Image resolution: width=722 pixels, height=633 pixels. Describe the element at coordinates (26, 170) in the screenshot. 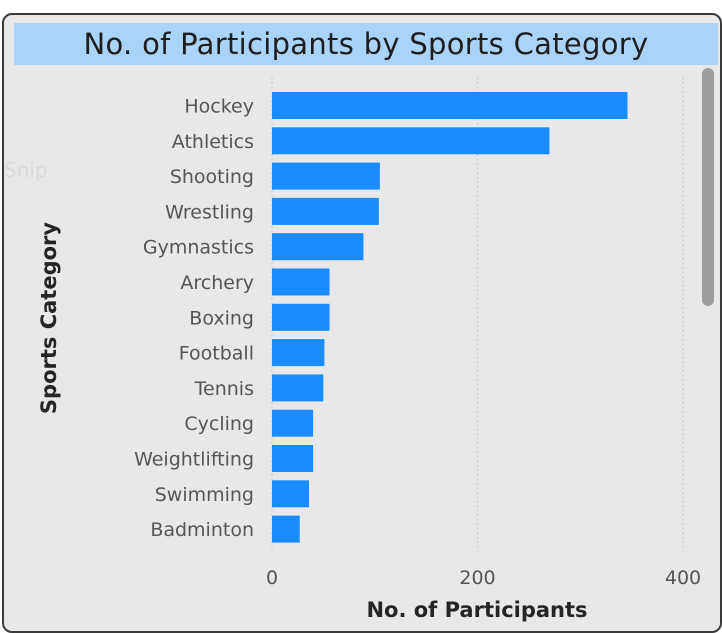

I see `snip-ghost-text: Snip` at that location.